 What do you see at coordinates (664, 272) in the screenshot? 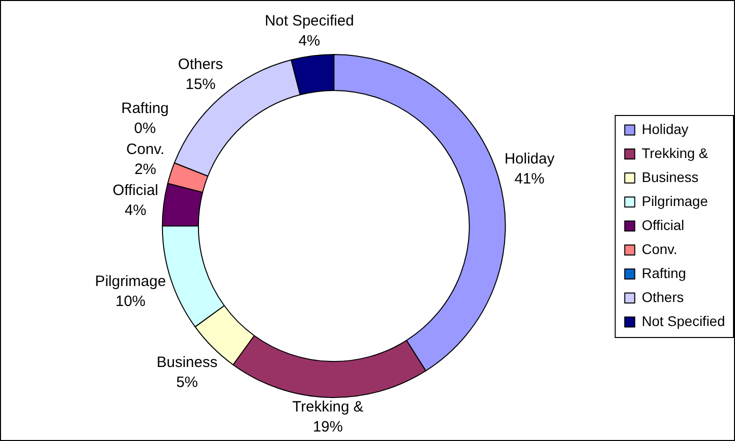
I see `legend-label: Rafting` at bounding box center [664, 272].